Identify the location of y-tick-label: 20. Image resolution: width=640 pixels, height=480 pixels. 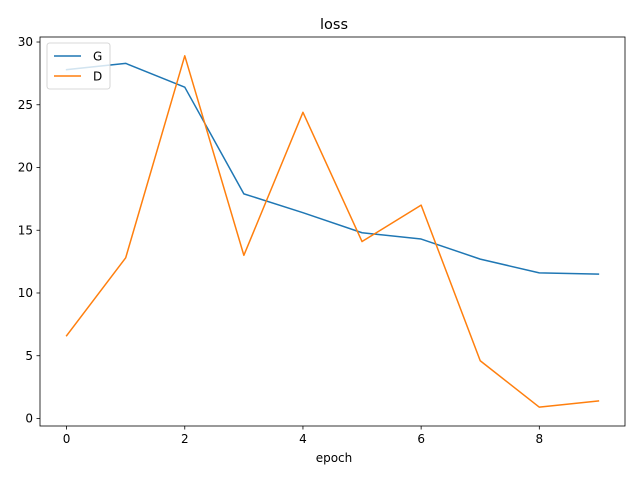
(25, 168).